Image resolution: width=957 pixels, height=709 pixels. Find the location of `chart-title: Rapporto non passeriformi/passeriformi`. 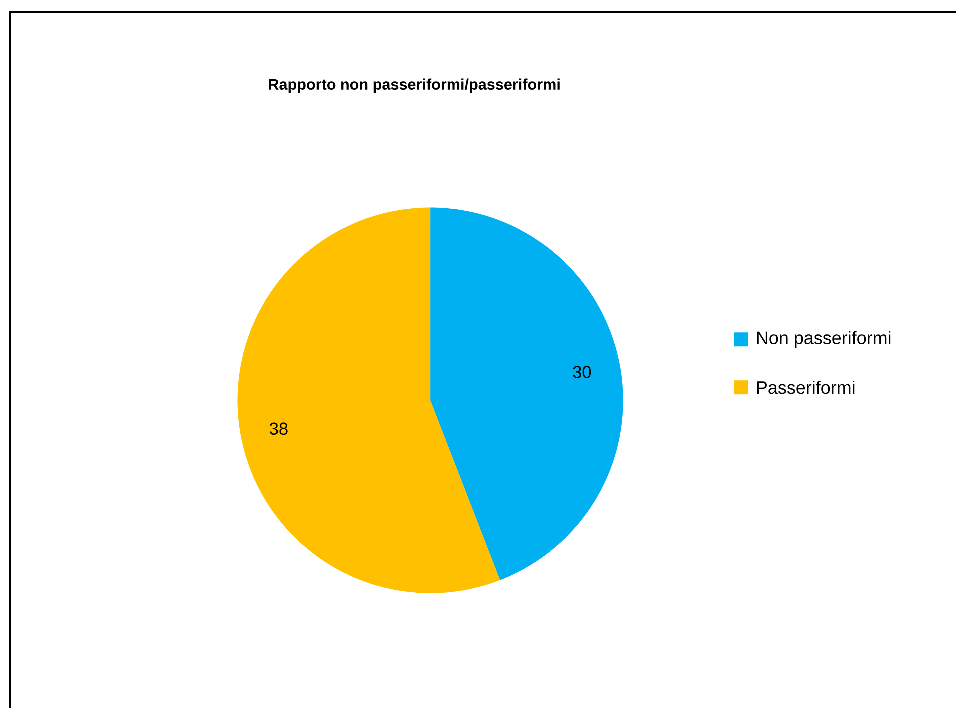

chart-title: Rapporto non passeriformi/passeriformi is located at coordinates (414, 85).